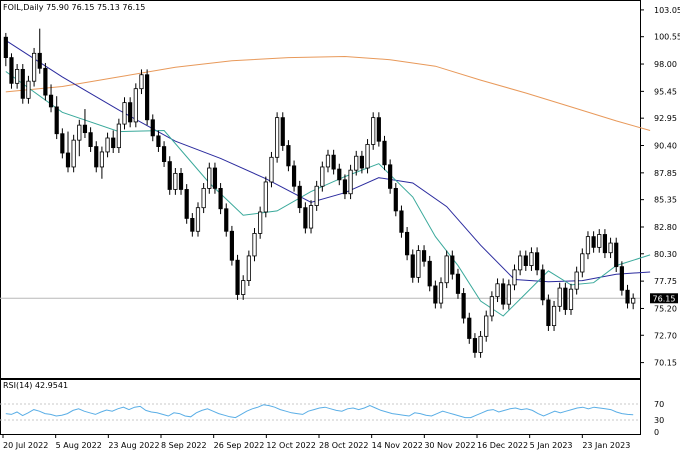  Describe the element at coordinates (79, 445) in the screenshot. I see `date-tick-label: 5 Aug 2022` at that location.